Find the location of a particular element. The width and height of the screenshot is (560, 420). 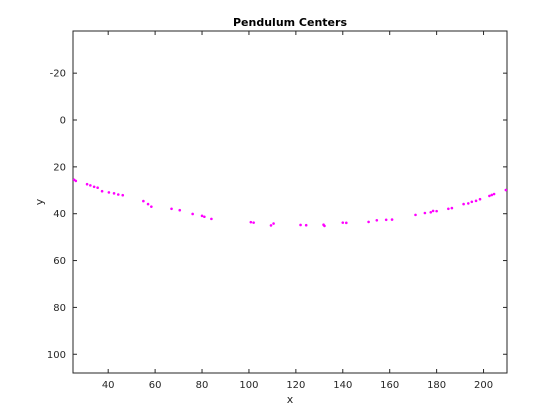

x-axis-label: x is located at coordinates (290, 399).